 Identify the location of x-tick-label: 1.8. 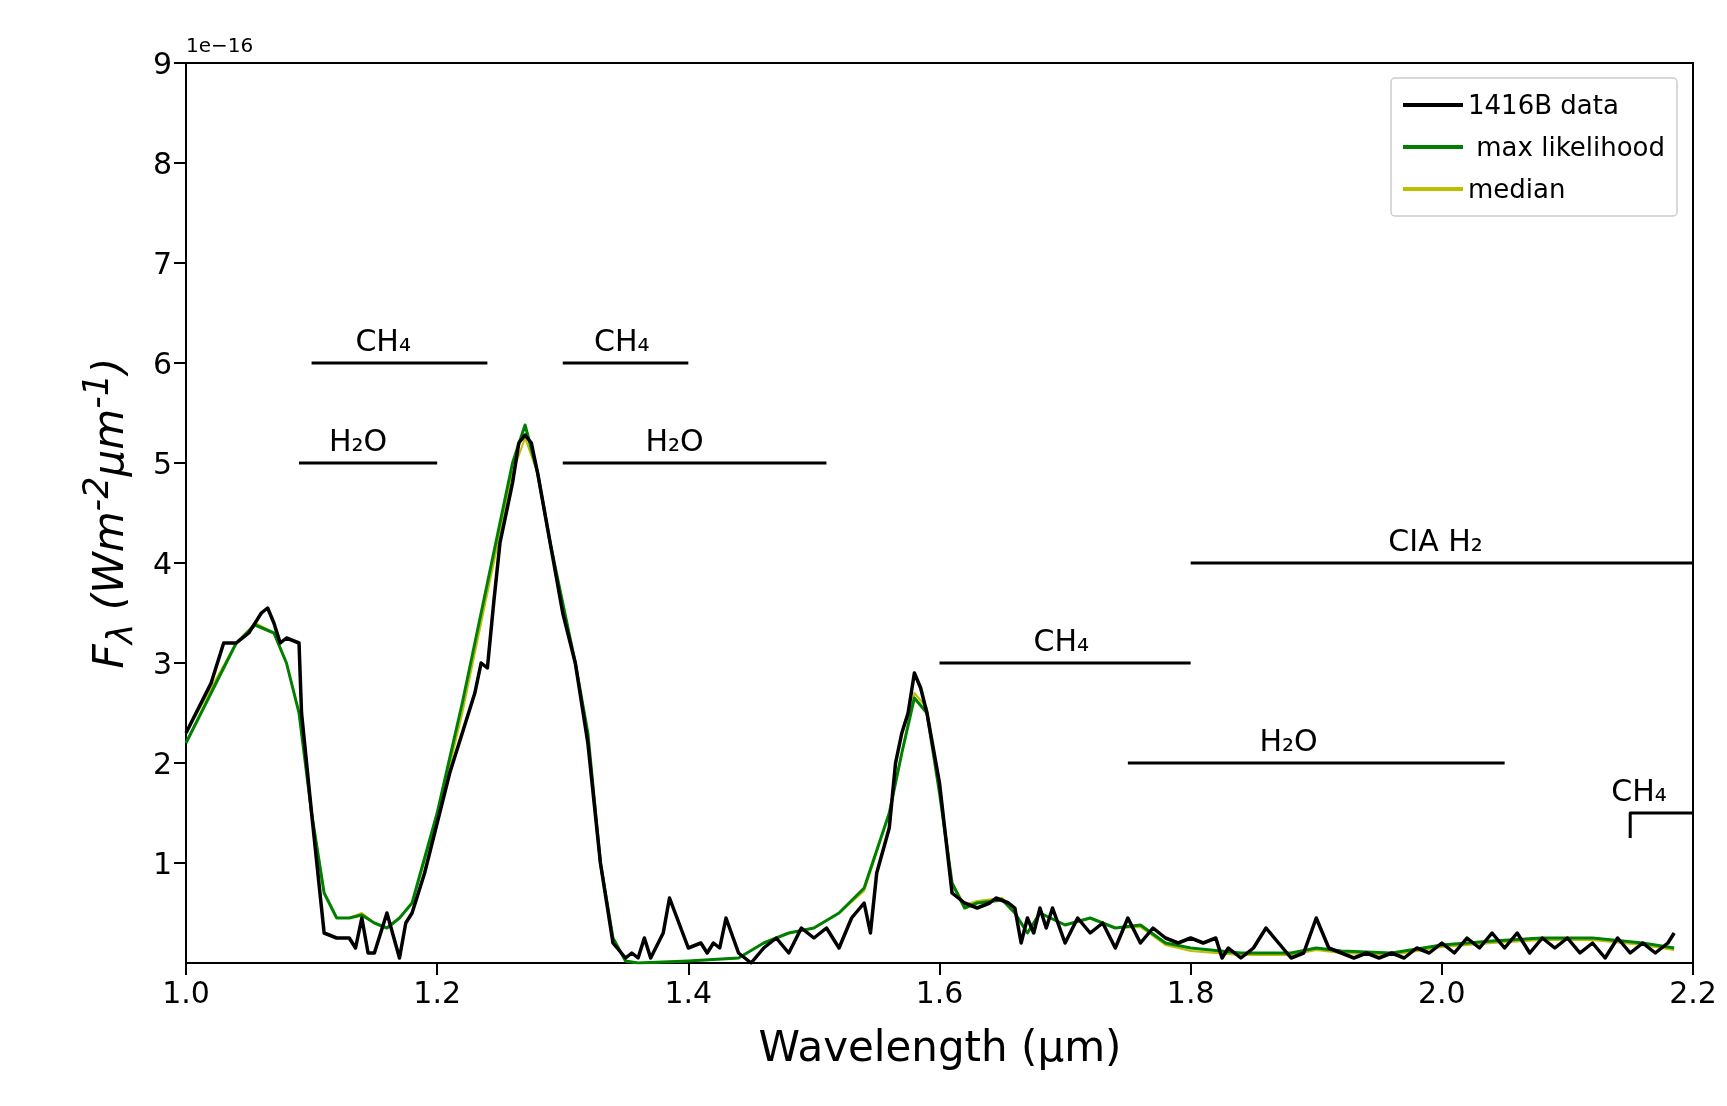
(1190, 992).